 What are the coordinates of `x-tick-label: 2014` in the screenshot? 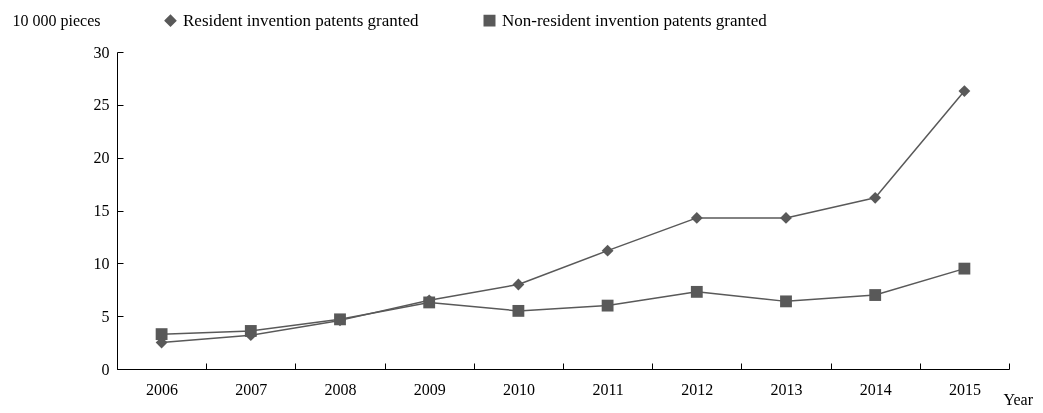 It's located at (875, 389).